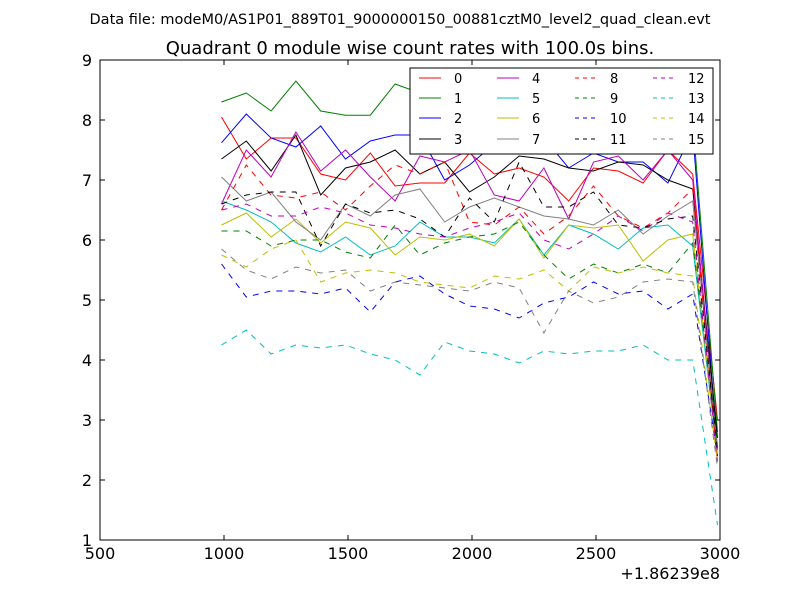 Image resolution: width=800 pixels, height=600 pixels. I want to click on legend-label-9: 9, so click(614, 99).